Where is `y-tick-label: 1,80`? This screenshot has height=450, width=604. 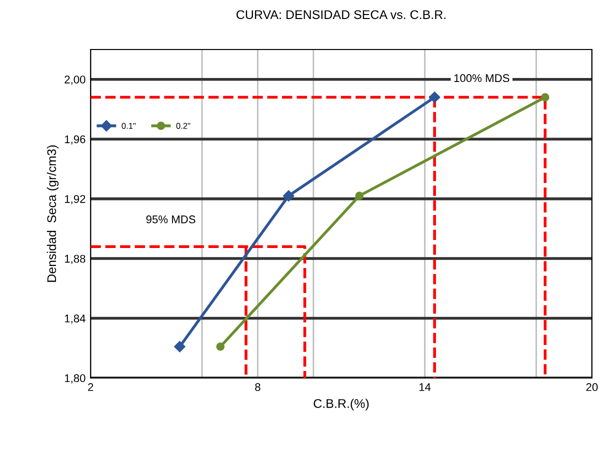 y-tick-label: 1,80 is located at coordinates (75, 379).